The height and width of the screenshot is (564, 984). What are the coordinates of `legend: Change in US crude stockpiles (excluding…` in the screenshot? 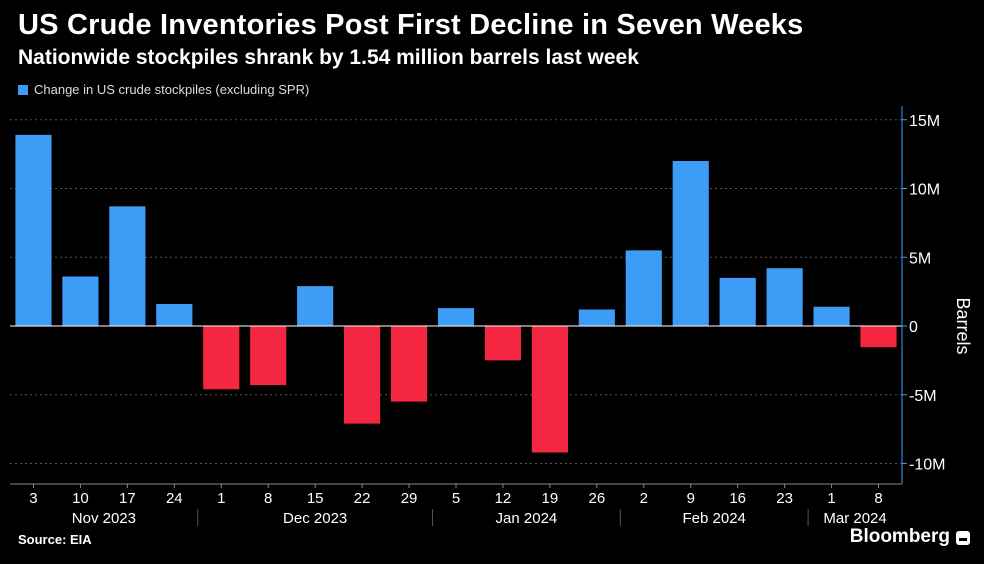 It's located at (163, 89).